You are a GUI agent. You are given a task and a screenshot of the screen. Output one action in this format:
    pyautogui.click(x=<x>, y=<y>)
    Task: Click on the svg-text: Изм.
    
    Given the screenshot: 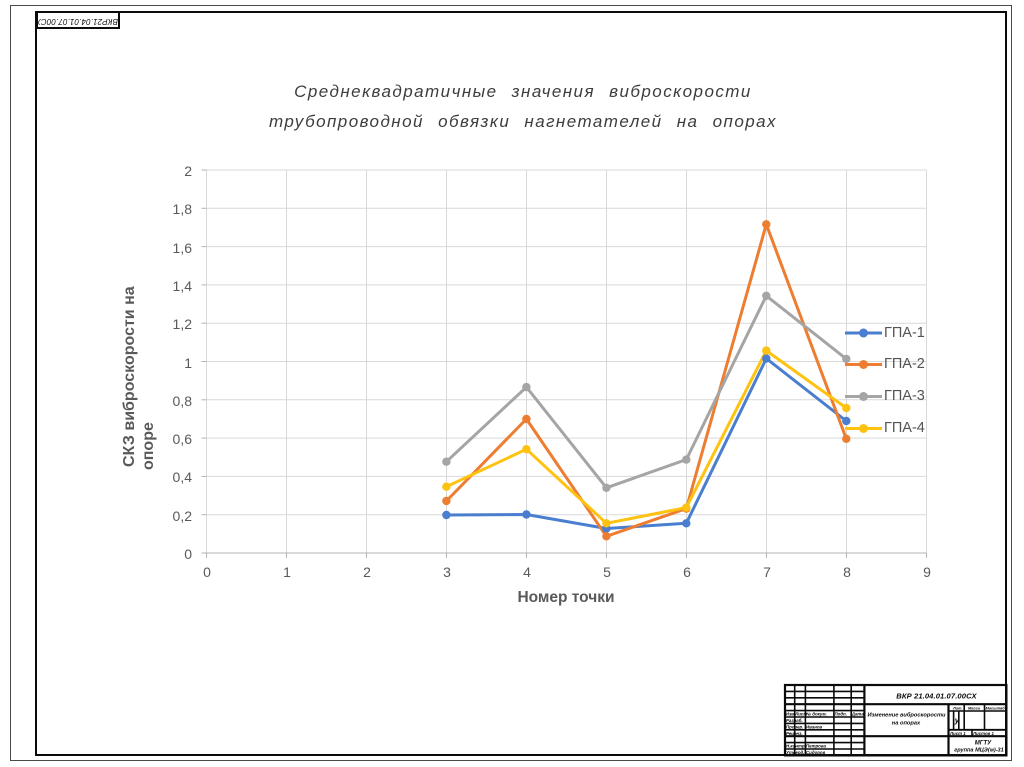 What is the action you would take?
    pyautogui.click(x=791, y=714)
    